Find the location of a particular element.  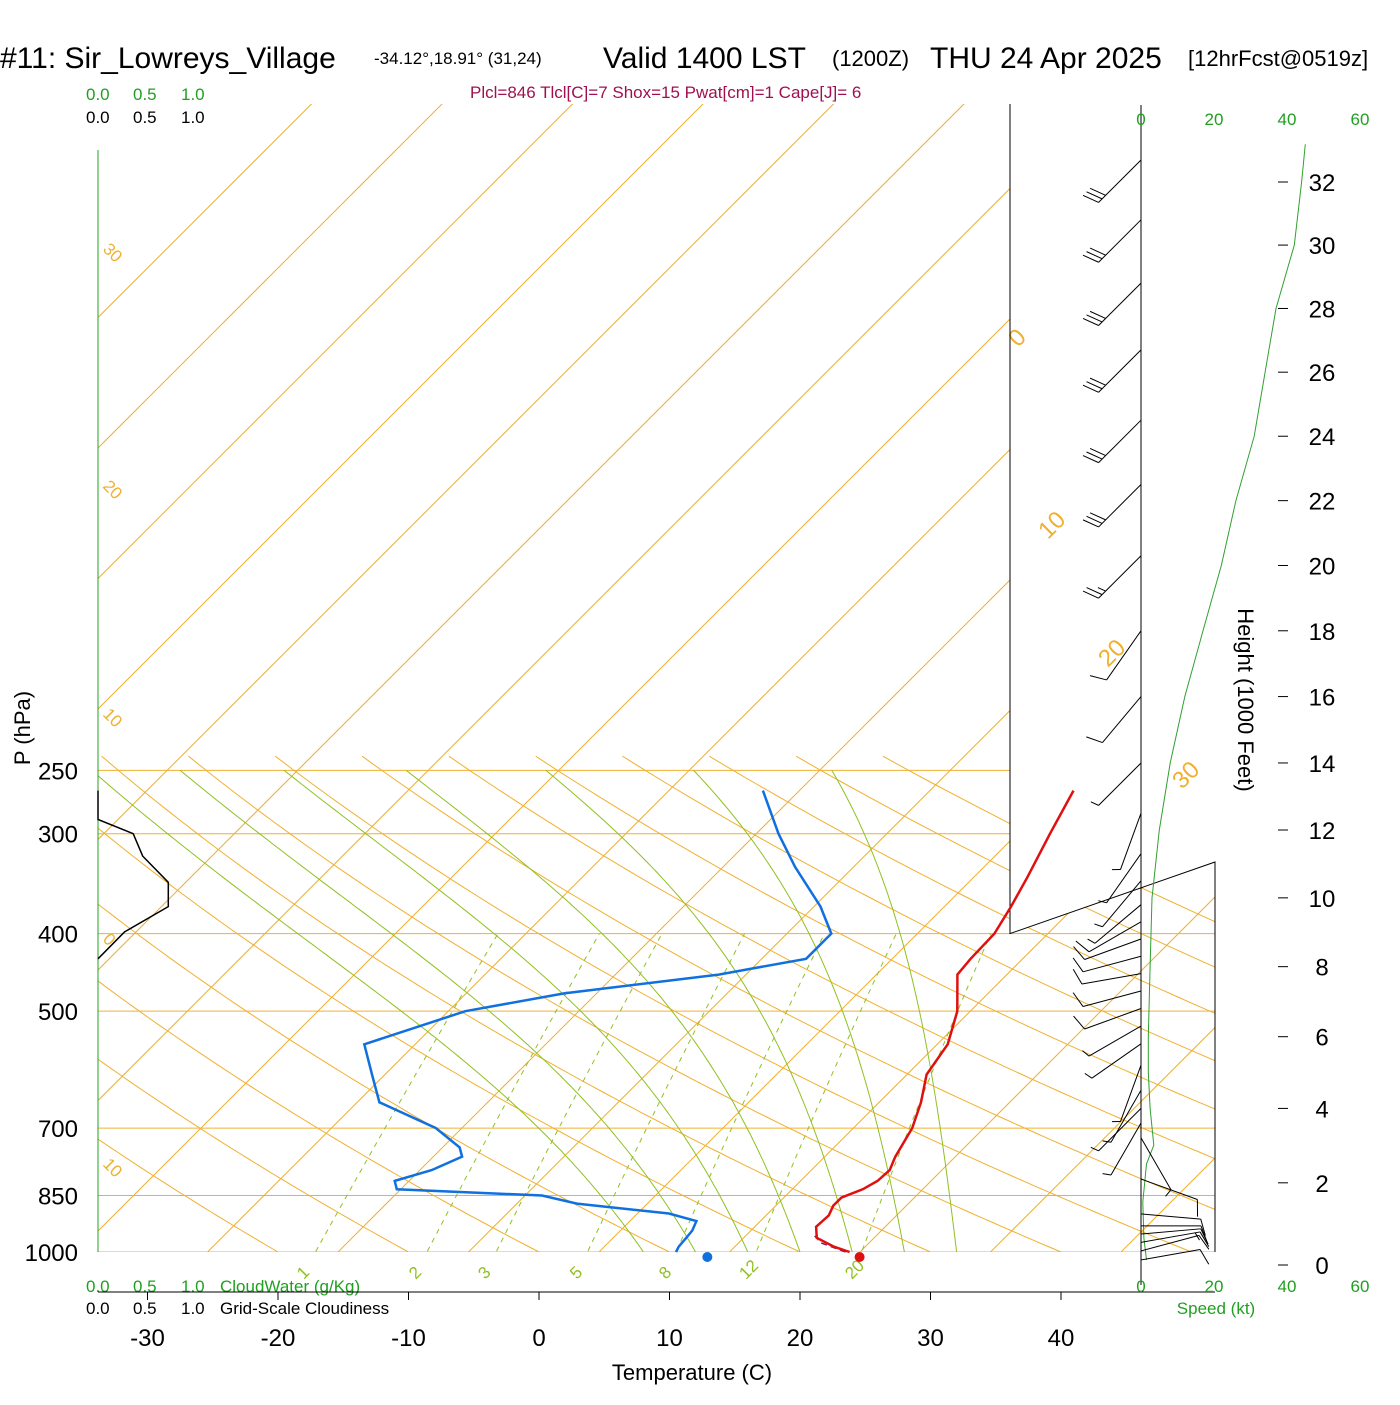

speed-top-tick: 60 is located at coordinates (1360, 119).